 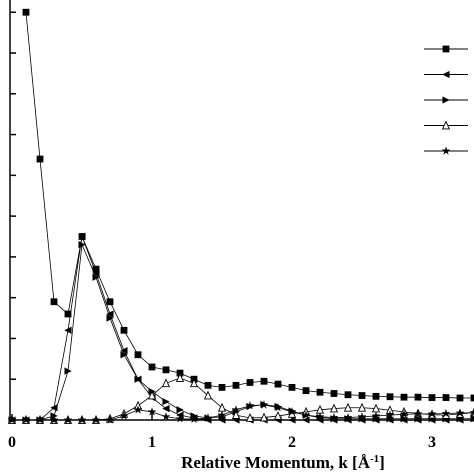 I want to click on x-axis-label-part: -1, so click(x=374, y=459).